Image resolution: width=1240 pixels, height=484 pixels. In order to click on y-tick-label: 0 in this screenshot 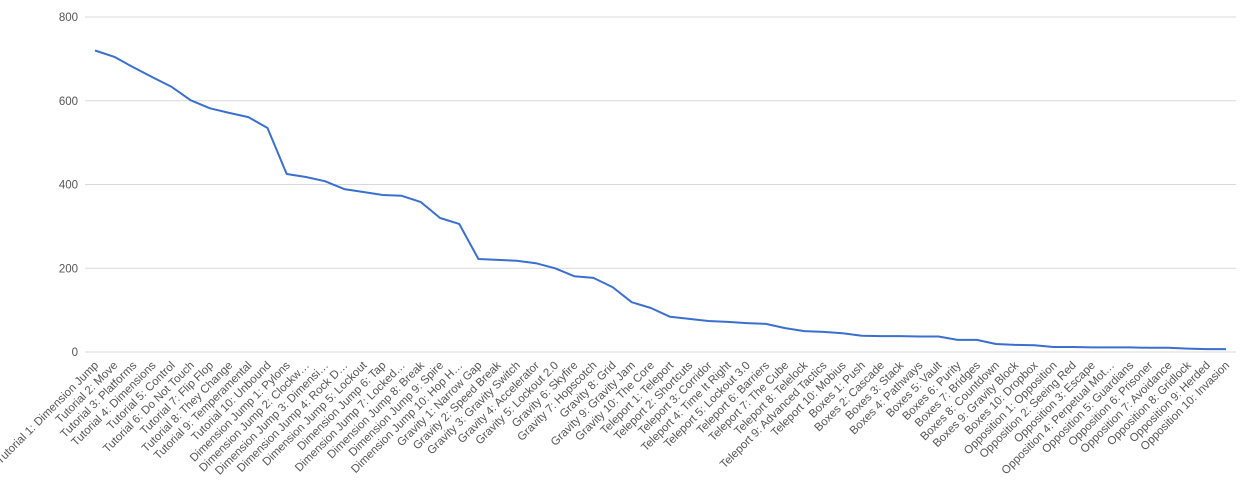, I will do `click(75, 353)`.